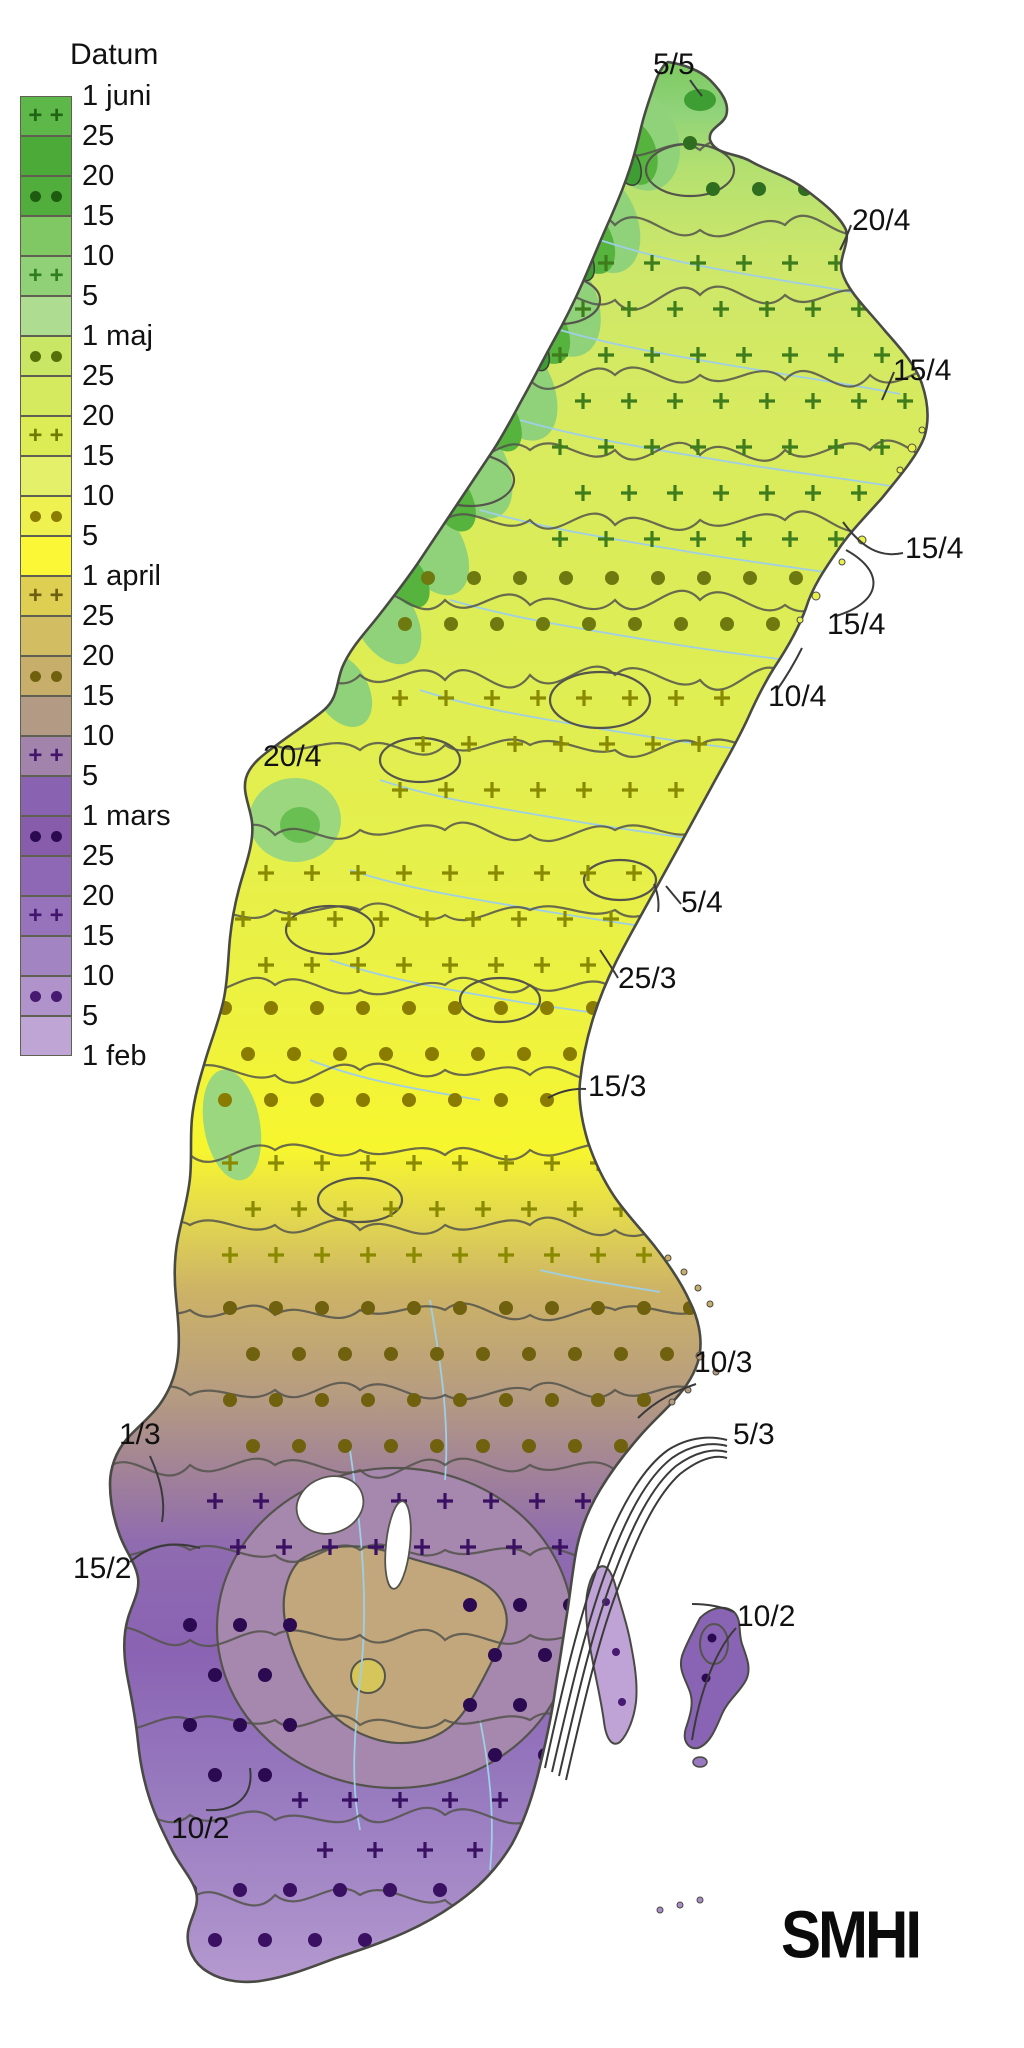 The width and height of the screenshot is (1024, 2048). What do you see at coordinates (611, 1655) in the screenshot?
I see `island-oland` at bounding box center [611, 1655].